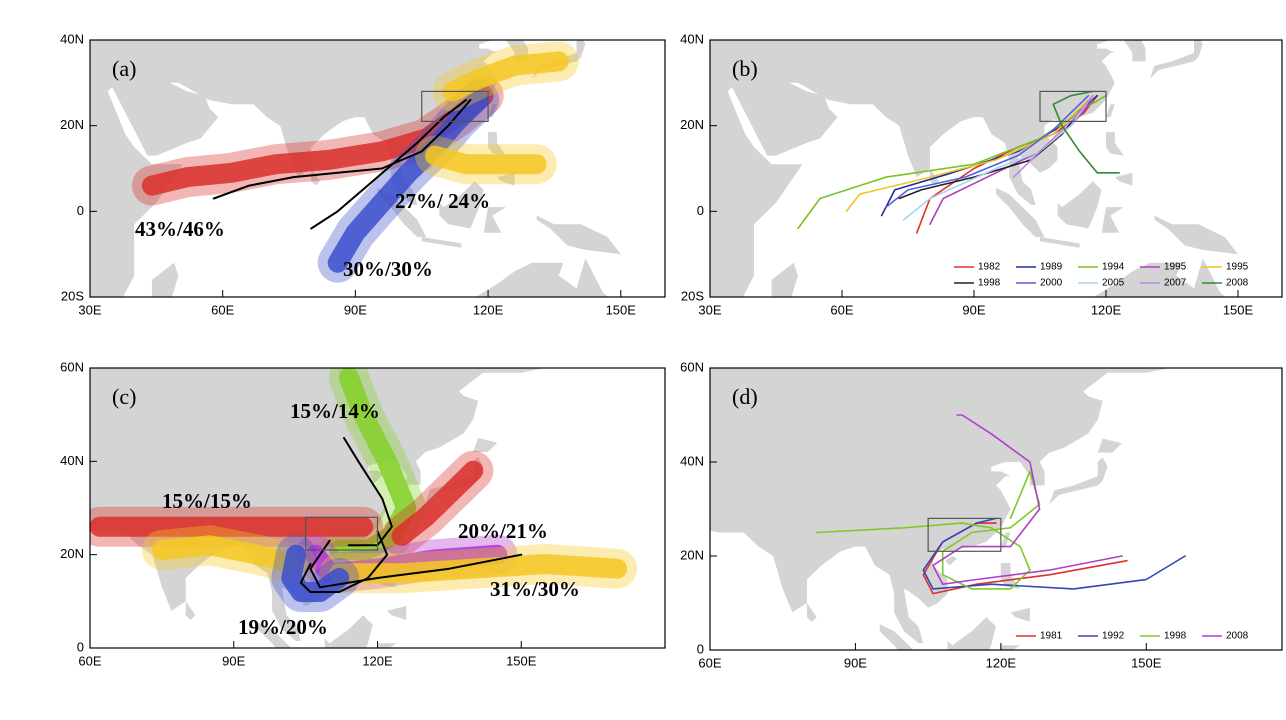 The height and width of the screenshot is (720, 1286). I want to click on panel-label: (c), so click(124, 396).